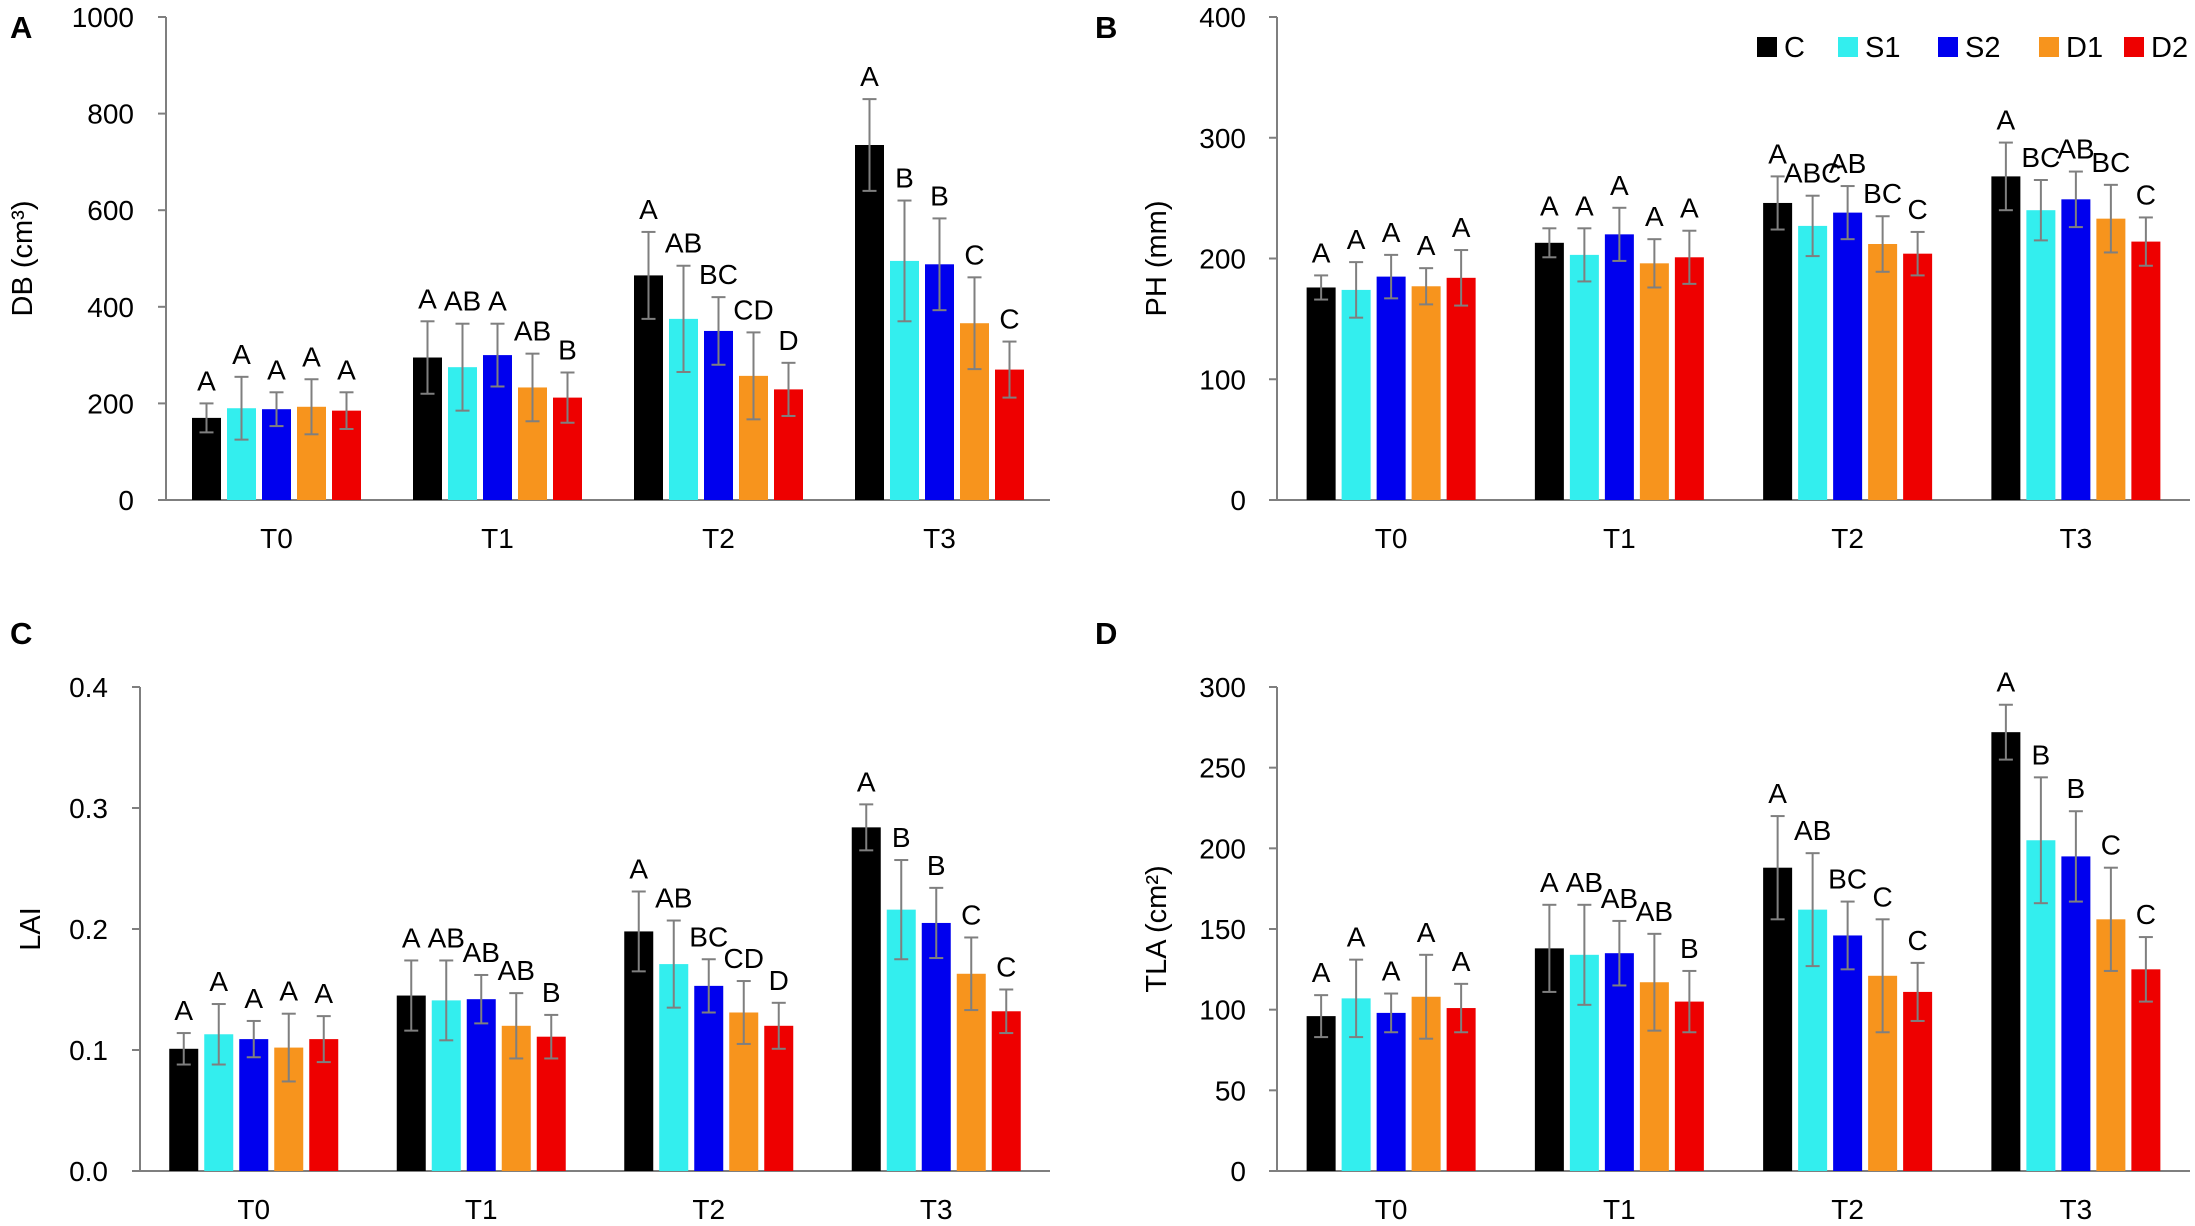  What do you see at coordinates (1157, 259) in the screenshot?
I see `y-axis-title: PH (mm)` at bounding box center [1157, 259].